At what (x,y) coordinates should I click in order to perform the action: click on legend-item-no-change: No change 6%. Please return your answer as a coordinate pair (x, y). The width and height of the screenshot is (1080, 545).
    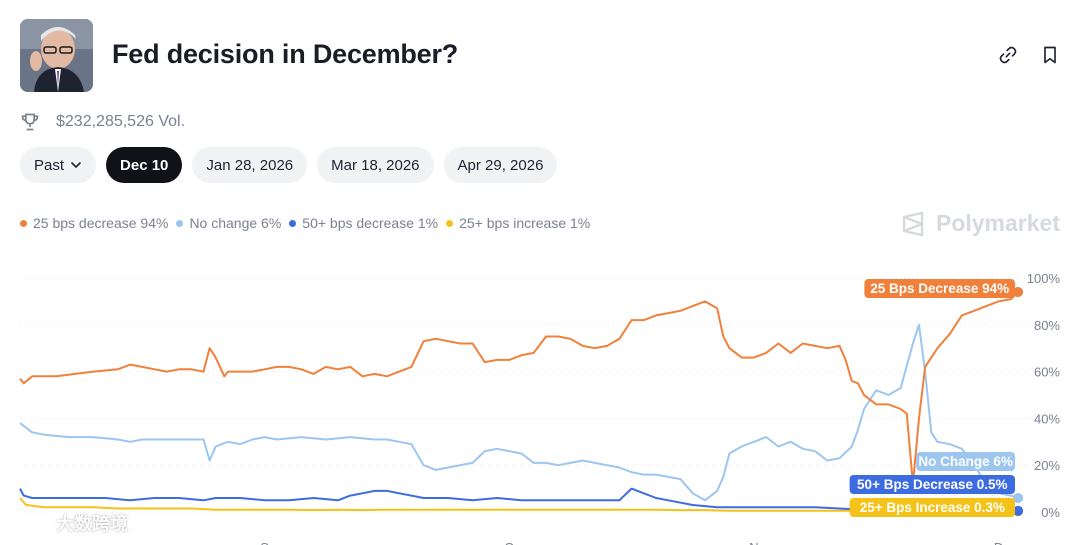
    Looking at the image, I should click on (228, 223).